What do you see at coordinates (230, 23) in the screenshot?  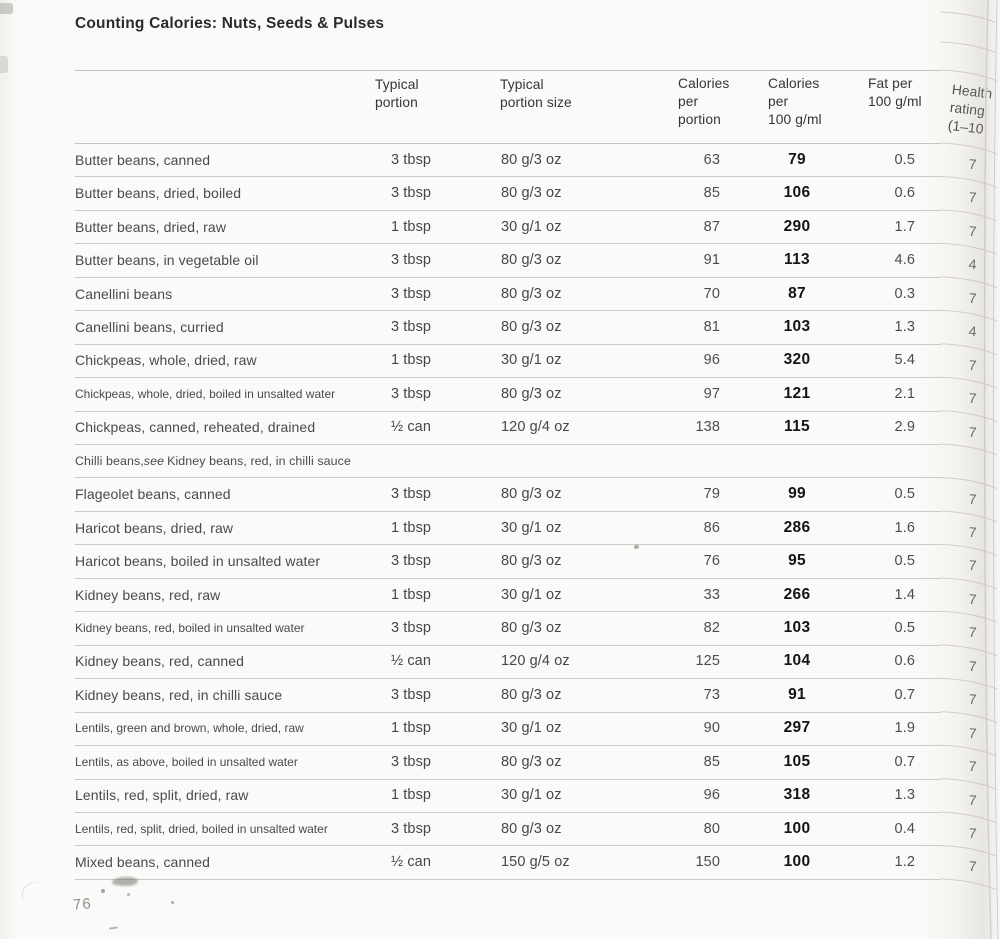 I see `page-title: Counting Calories: Nuts, Seeds & Pulses` at bounding box center [230, 23].